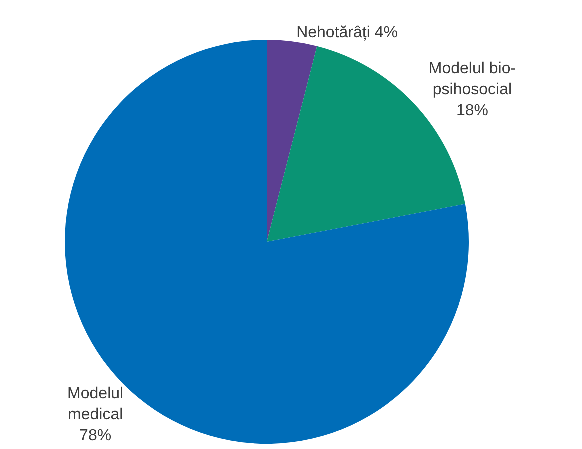  What do you see at coordinates (347, 33) in the screenshot?
I see `slice-label: Nehotărâți 4%` at bounding box center [347, 33].